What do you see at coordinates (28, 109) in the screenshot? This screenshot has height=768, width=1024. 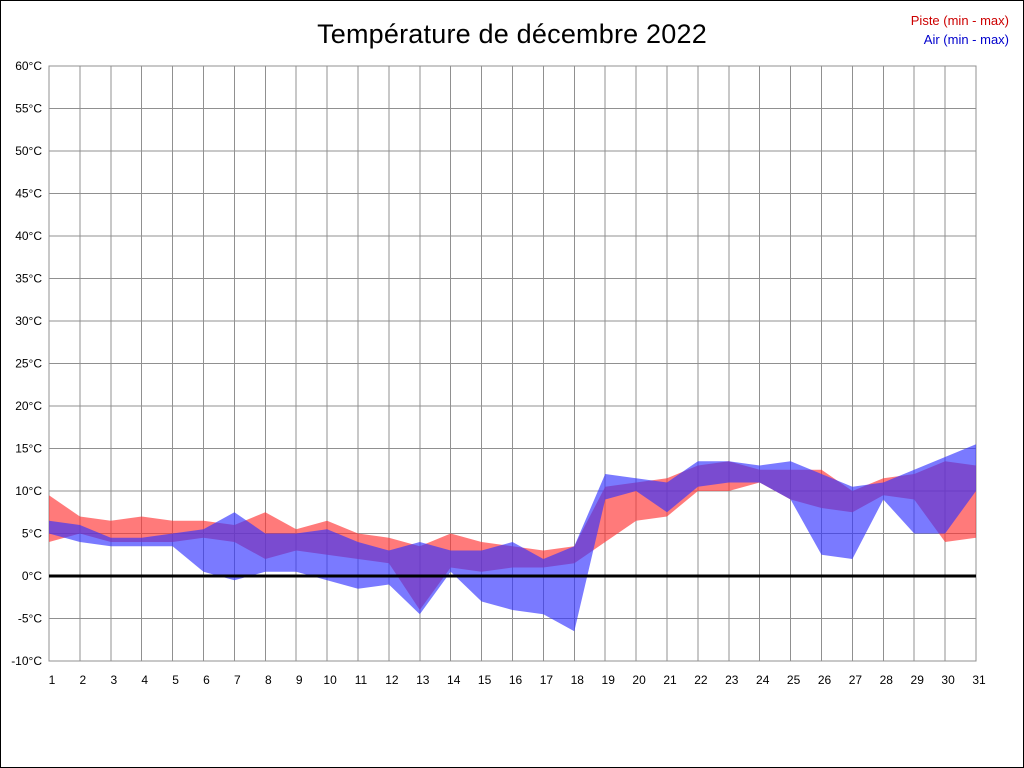 I see `y-tick-label: 55°C` at bounding box center [28, 109].